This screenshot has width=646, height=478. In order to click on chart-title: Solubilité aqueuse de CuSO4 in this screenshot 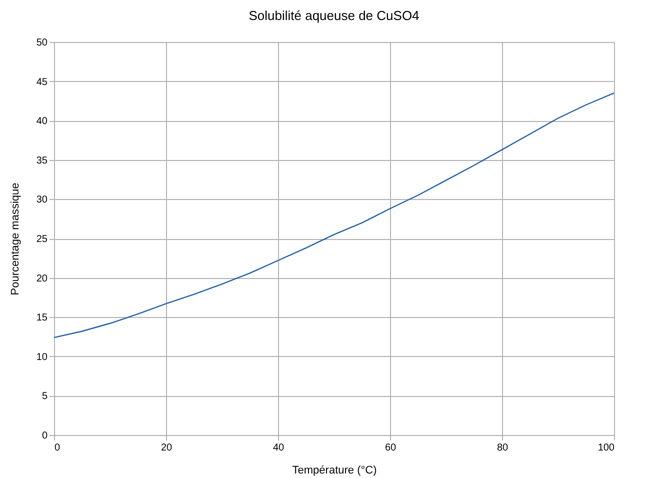, I will do `click(334, 15)`.